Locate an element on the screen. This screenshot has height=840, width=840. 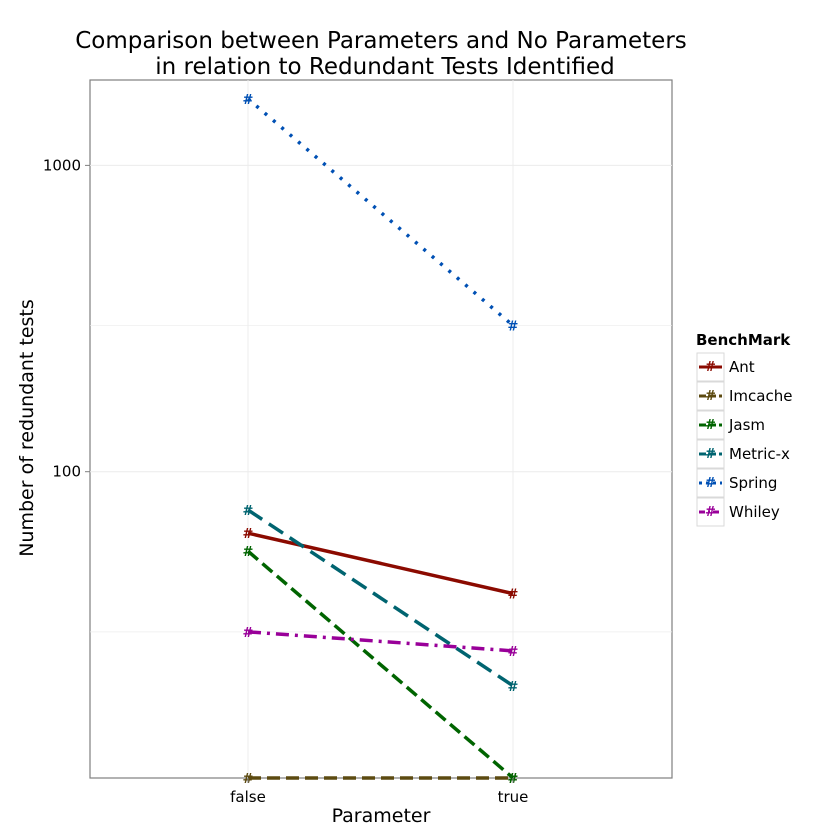
legend-item-spring: # Spring is located at coordinates (736, 483).